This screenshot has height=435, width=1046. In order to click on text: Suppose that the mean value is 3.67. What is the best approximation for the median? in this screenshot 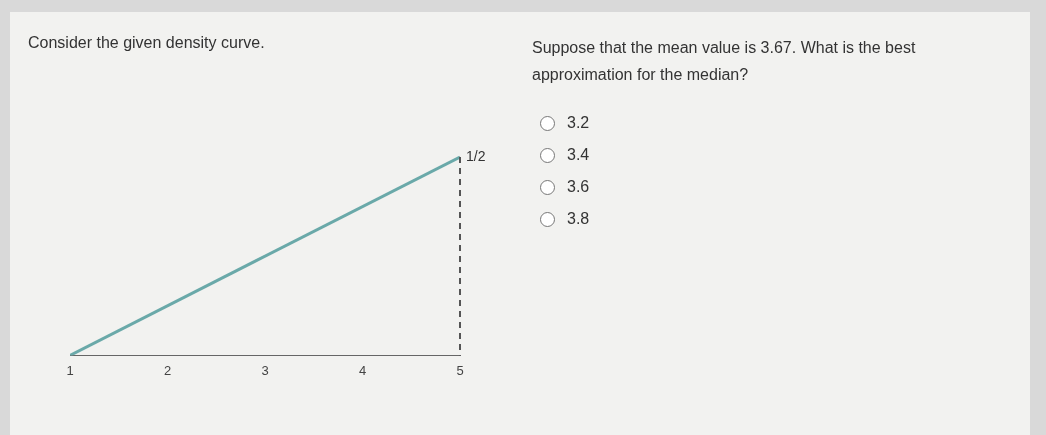, I will do `click(724, 61)`.